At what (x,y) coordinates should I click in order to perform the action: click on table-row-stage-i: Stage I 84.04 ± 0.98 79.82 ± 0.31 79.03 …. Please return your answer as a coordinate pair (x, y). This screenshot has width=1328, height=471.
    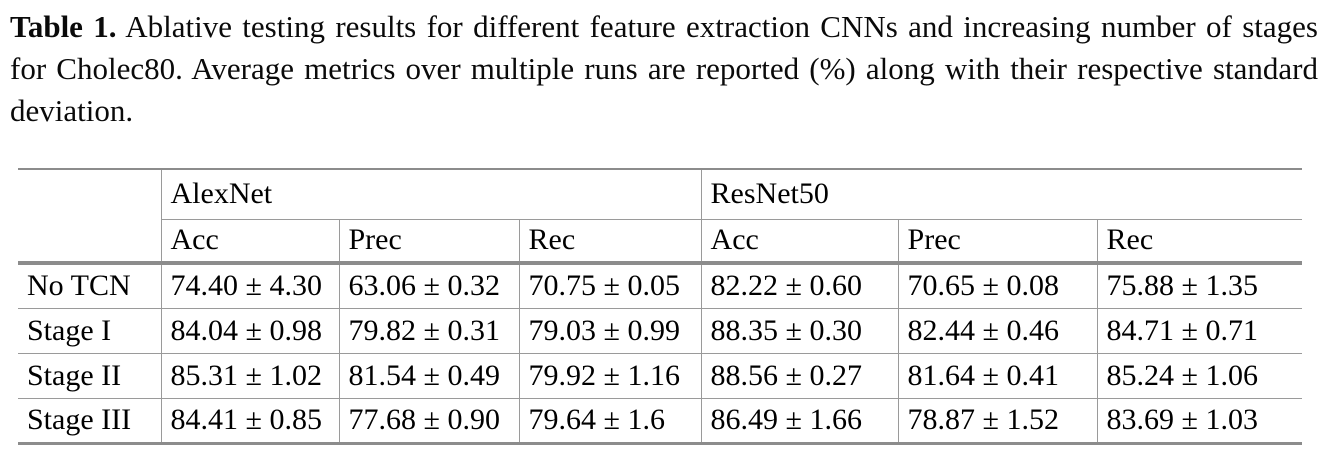
    Looking at the image, I should click on (660, 330).